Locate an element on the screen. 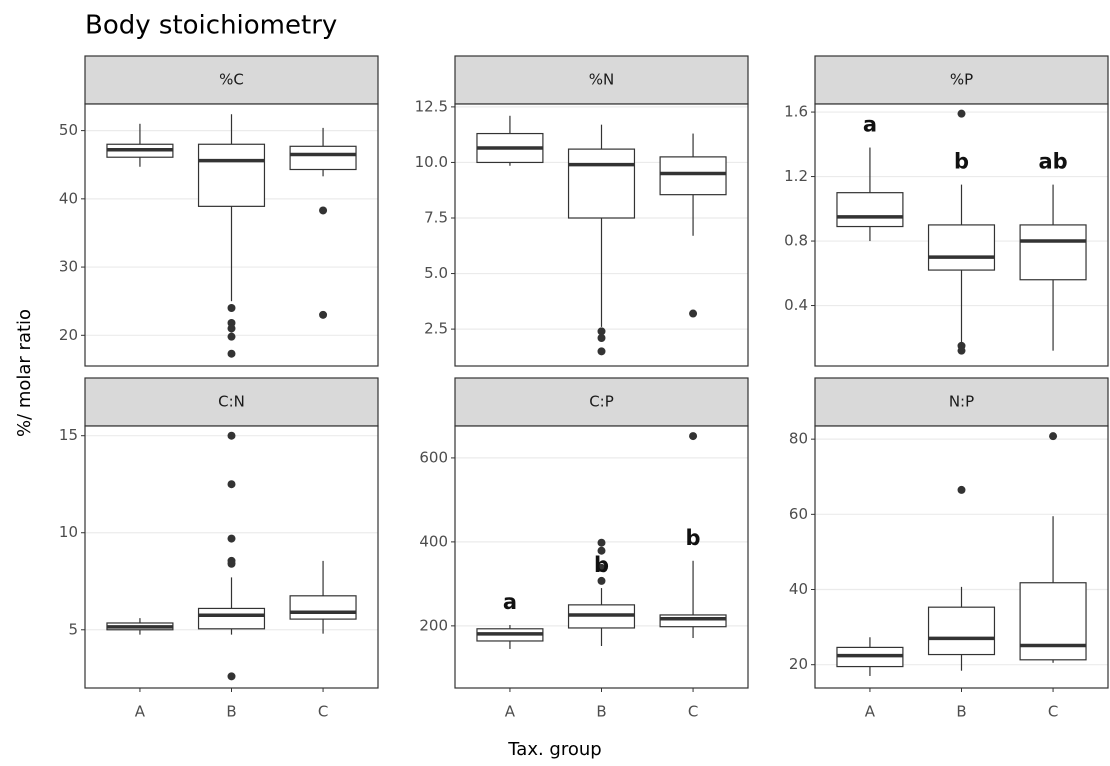  y-tick-label: 60 is located at coordinates (798, 514).